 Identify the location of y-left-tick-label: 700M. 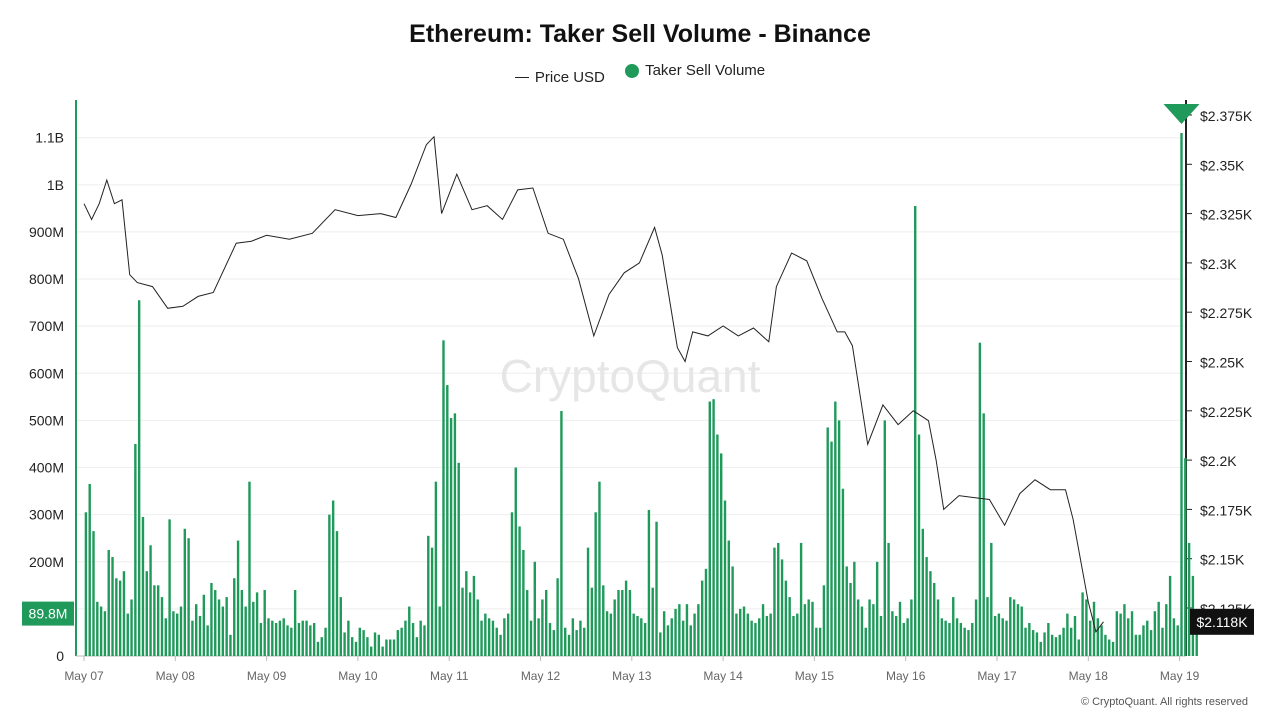
(46, 326).